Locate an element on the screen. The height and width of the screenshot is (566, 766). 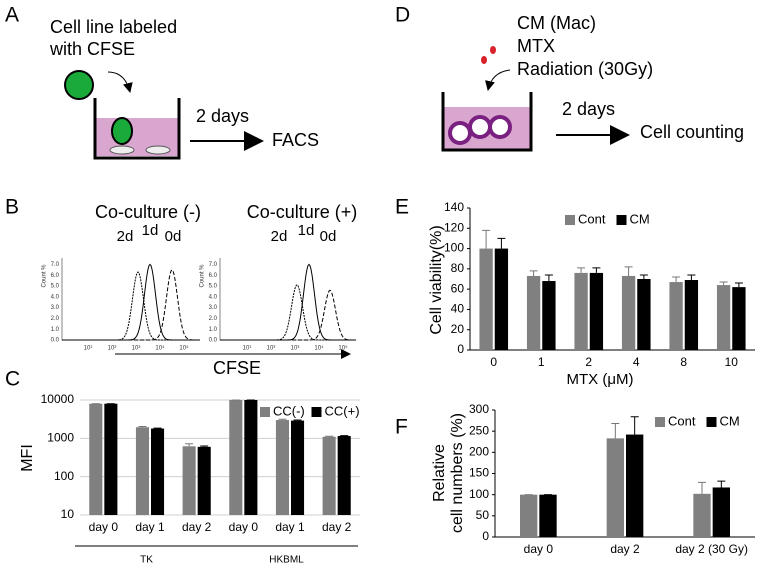
y-axis-label: Count % is located at coordinates (203, 276).